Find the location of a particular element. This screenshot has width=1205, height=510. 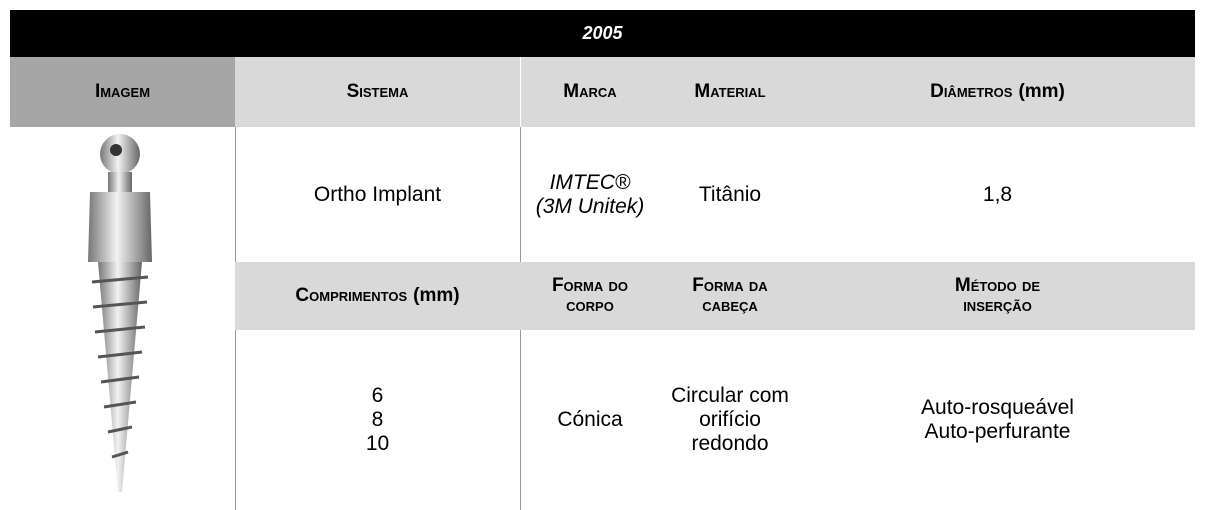

title-bar: 2005 is located at coordinates (602, 33).